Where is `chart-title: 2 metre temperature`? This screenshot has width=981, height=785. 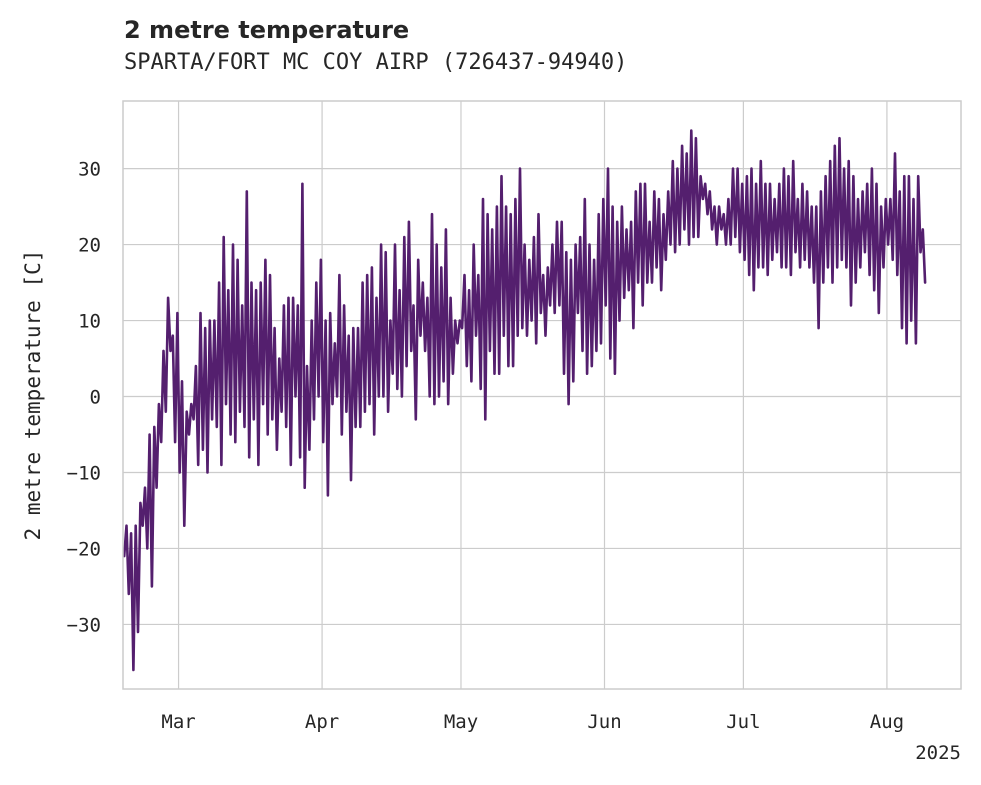 chart-title: 2 metre temperature is located at coordinates (267, 30).